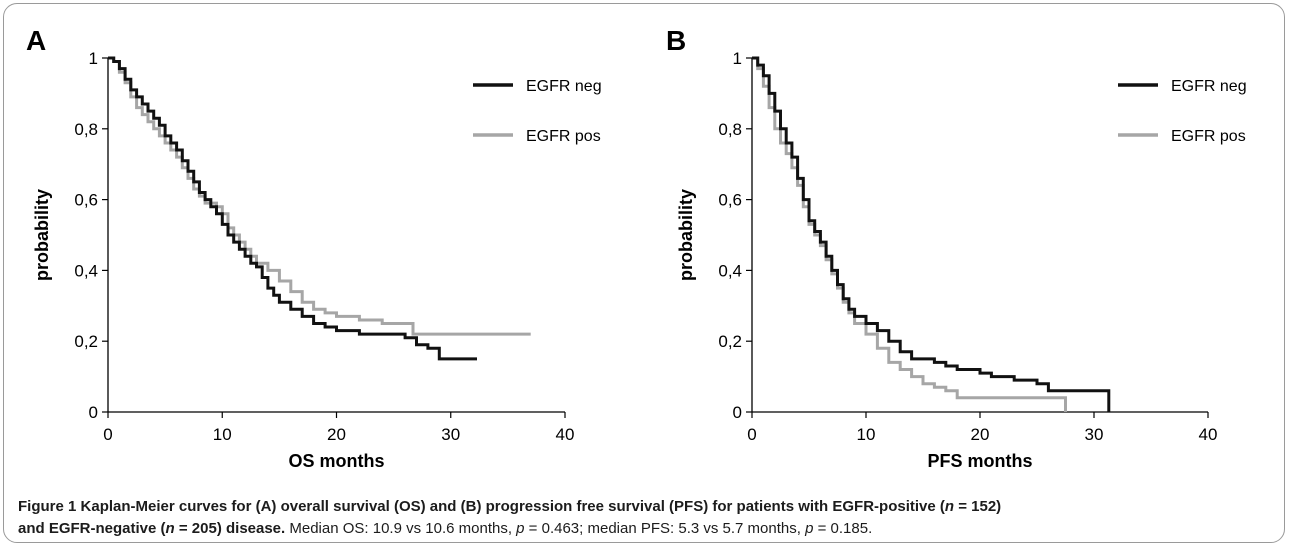 The width and height of the screenshot is (1290, 547). Describe the element at coordinates (401, 528) in the screenshot. I see `caption-median-os: Median OS: 10.9 vs 10.6 months,` at that location.